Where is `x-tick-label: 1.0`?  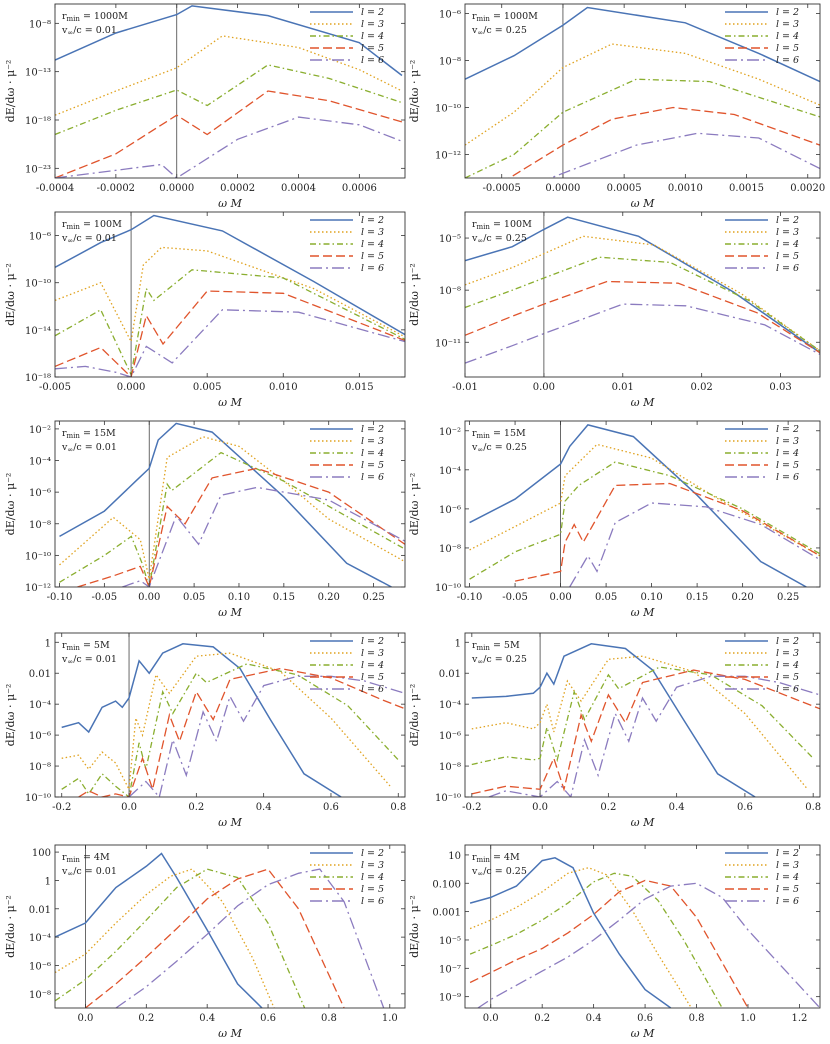 x-tick-label: 1.0 is located at coordinates (390, 1018).